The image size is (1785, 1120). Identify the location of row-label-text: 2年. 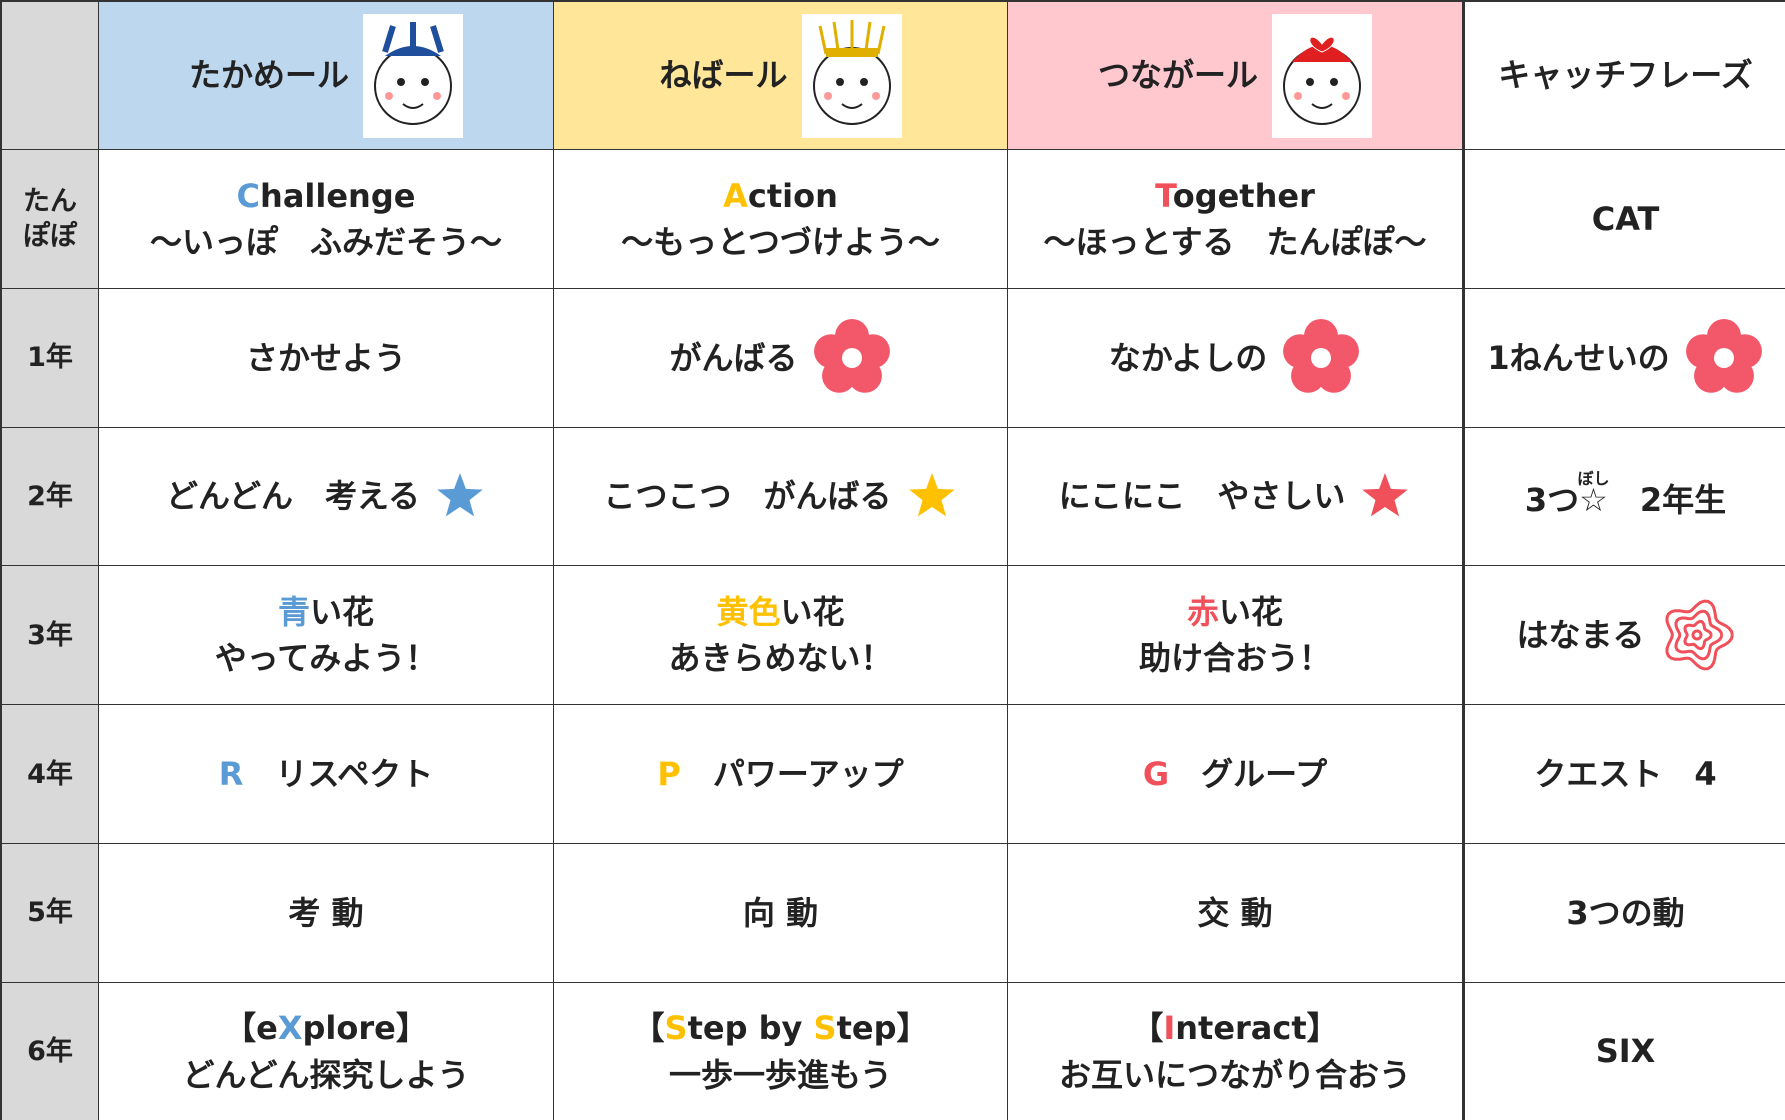
(50, 496).